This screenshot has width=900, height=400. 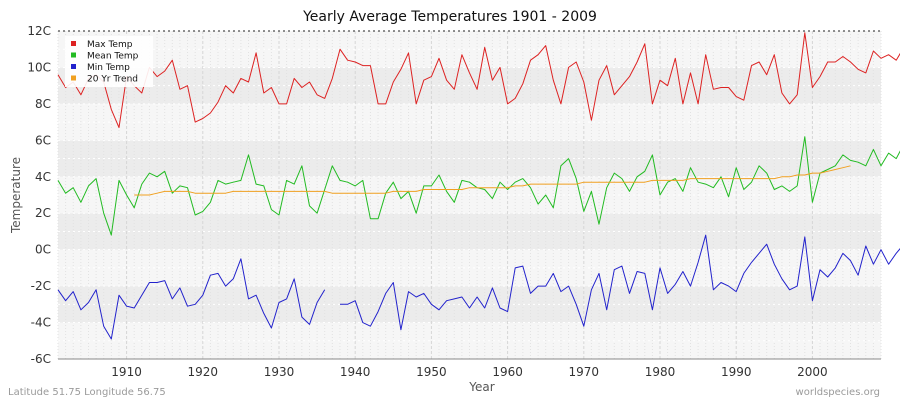 I want to click on x-tick-label: 1980, so click(x=660, y=372).